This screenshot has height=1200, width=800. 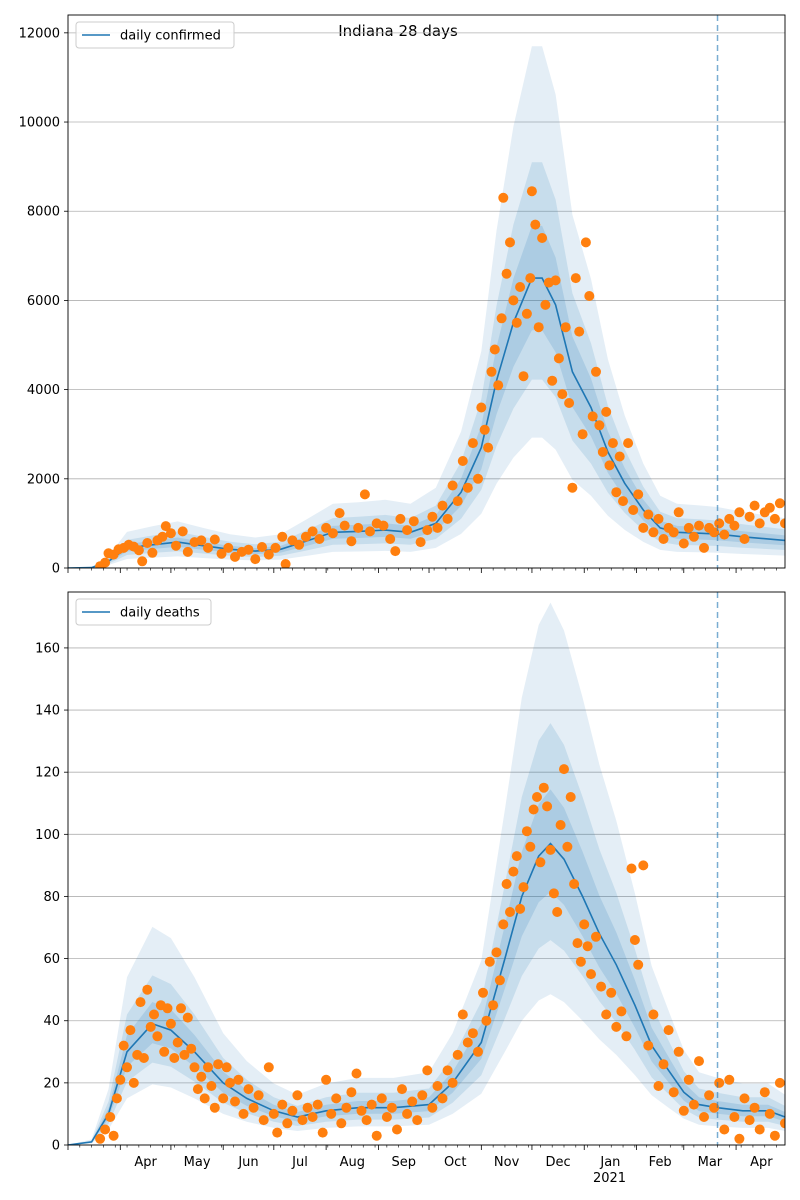 I want to click on y-tick-label: 160, so click(x=47, y=648).